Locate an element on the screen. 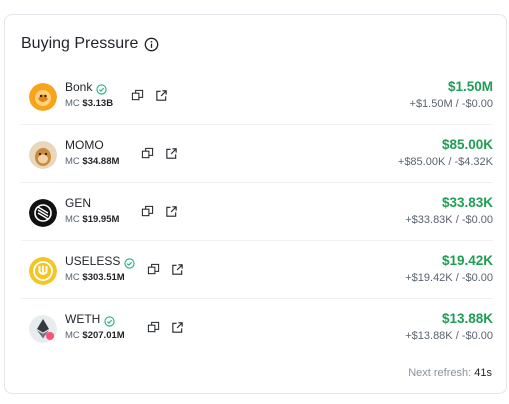 Image resolution: width=509 pixels, height=404 pixels. card-title: Buying Pressure is located at coordinates (80, 43).